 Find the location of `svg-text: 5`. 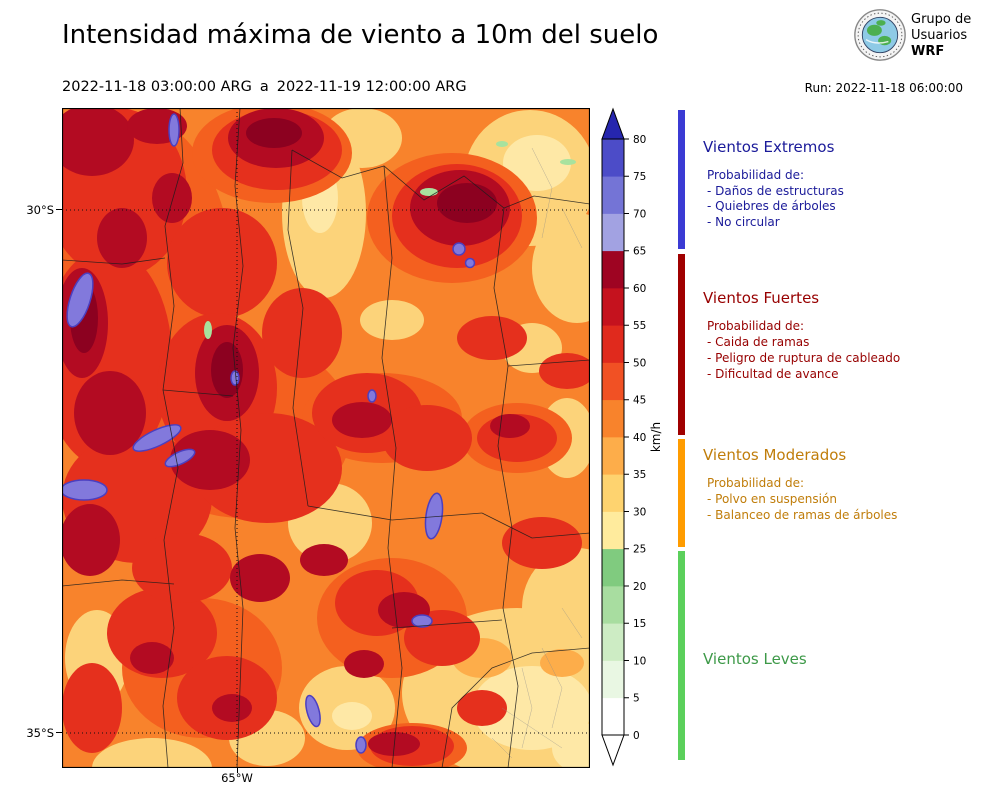

svg-text: 5 is located at coordinates (636, 699).